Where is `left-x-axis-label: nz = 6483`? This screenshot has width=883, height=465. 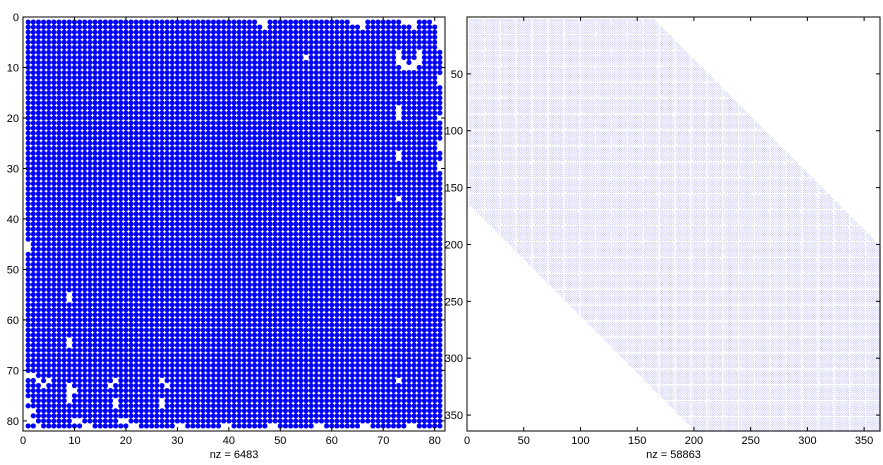
left-x-axis-label: nz = 6483 is located at coordinates (234, 455).